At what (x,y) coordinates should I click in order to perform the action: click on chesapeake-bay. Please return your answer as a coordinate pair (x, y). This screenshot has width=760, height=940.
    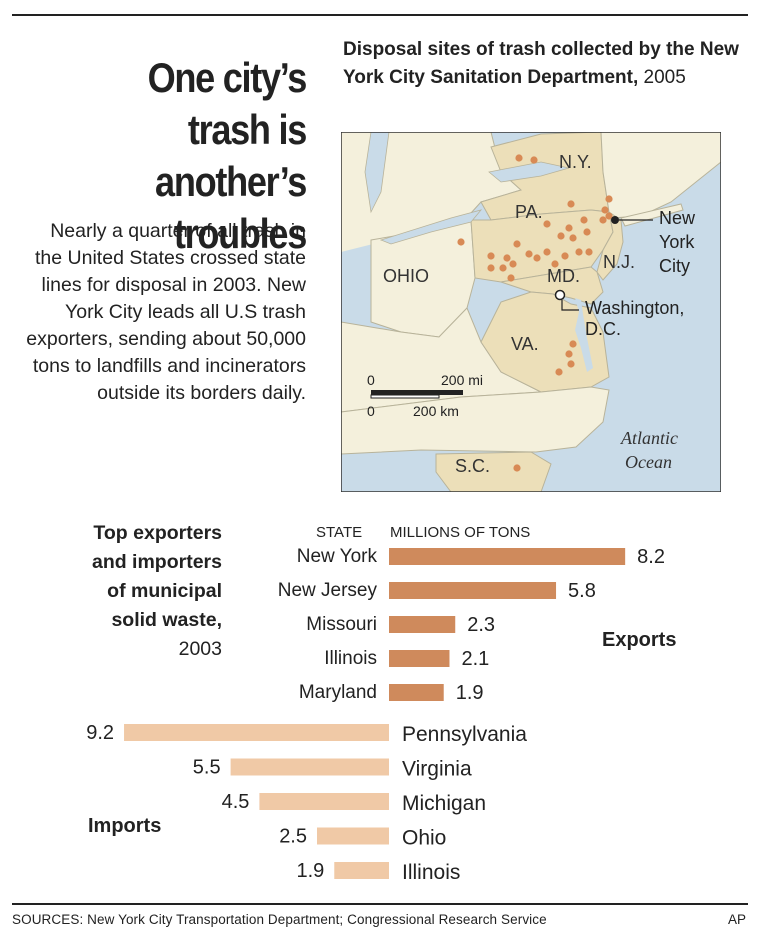
    Looking at the image, I should click on (584, 335).